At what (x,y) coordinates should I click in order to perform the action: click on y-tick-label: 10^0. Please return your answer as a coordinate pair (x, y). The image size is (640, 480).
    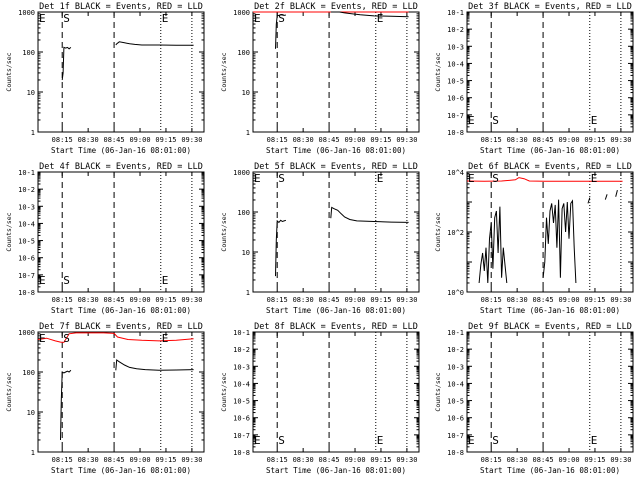
    Looking at the image, I should click on (455, 293).